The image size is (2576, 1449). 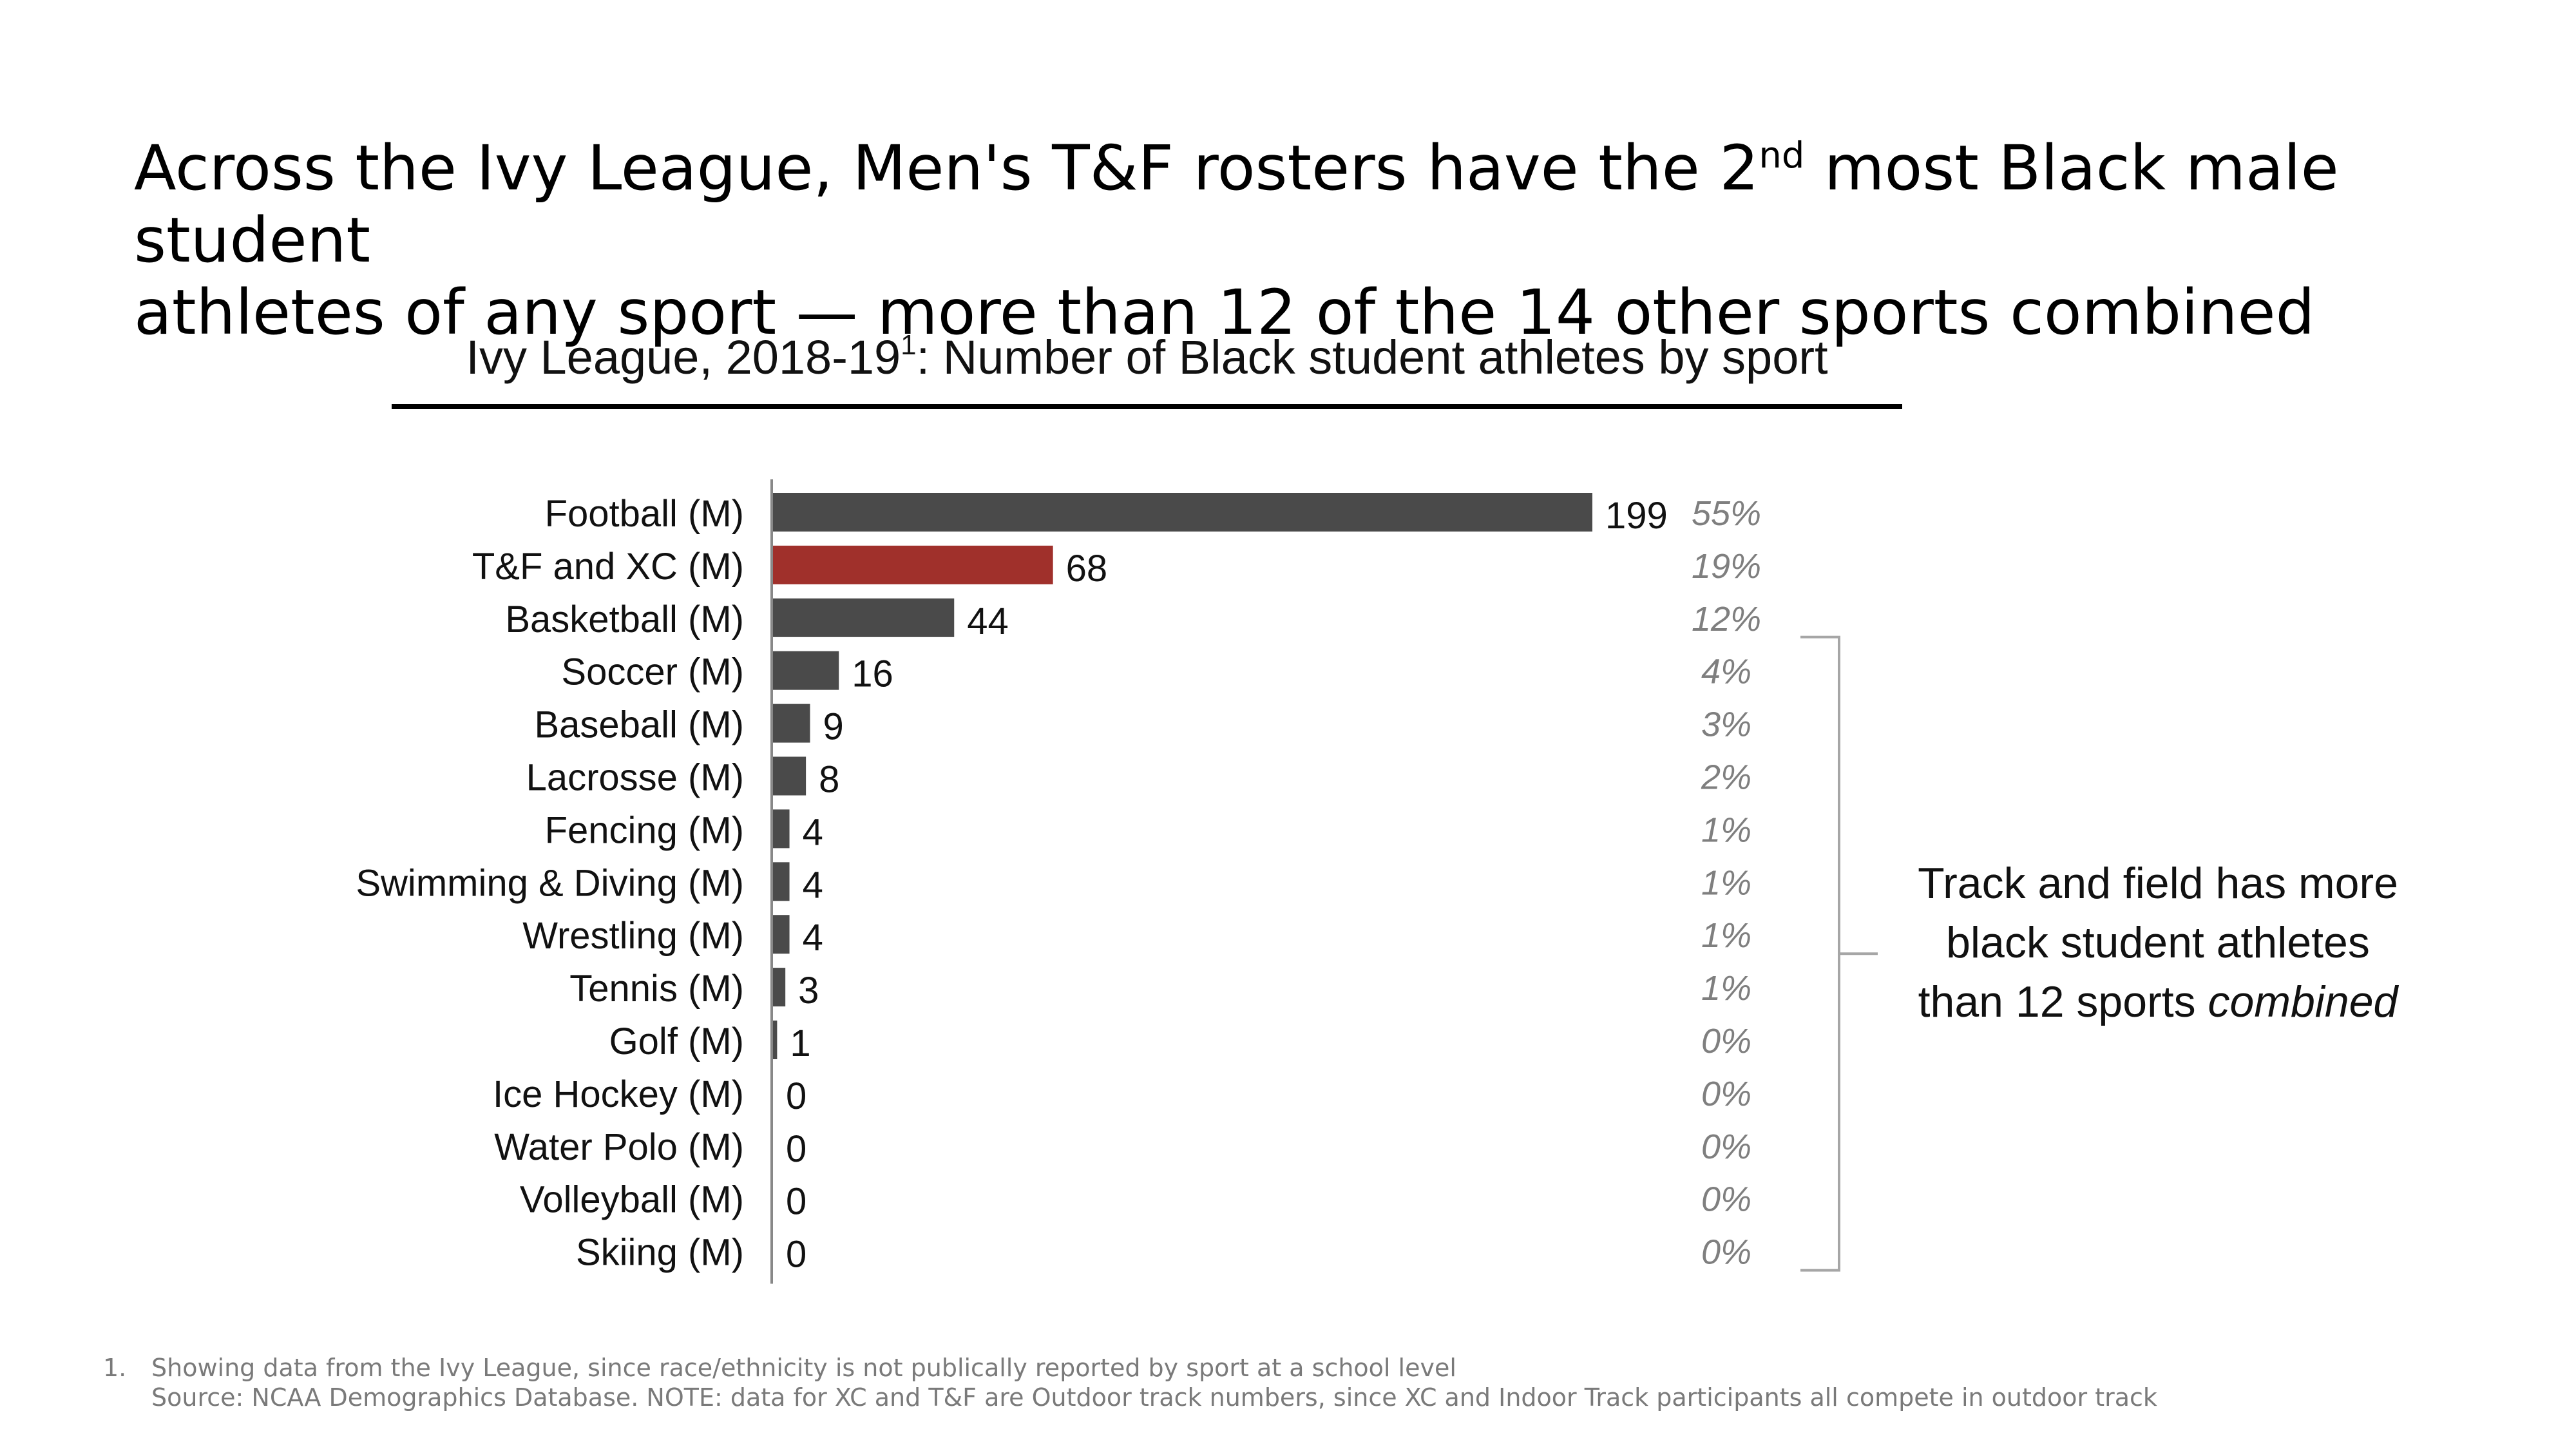 I want to click on category-label: Fencing (M), so click(x=644, y=830).